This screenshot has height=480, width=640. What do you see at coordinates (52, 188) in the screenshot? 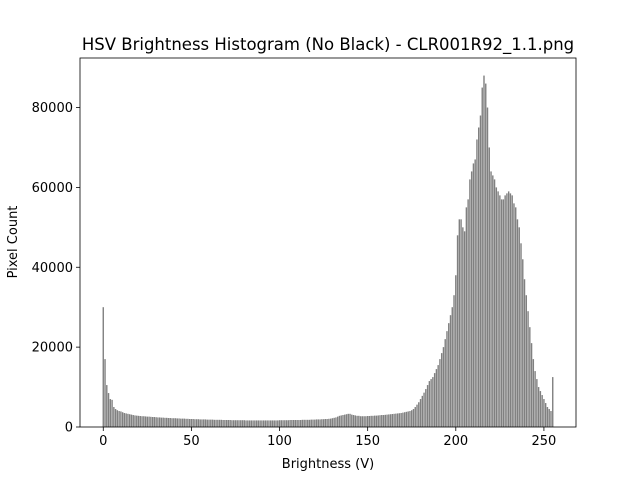
I see `y-tick-label: 60000` at bounding box center [52, 188].